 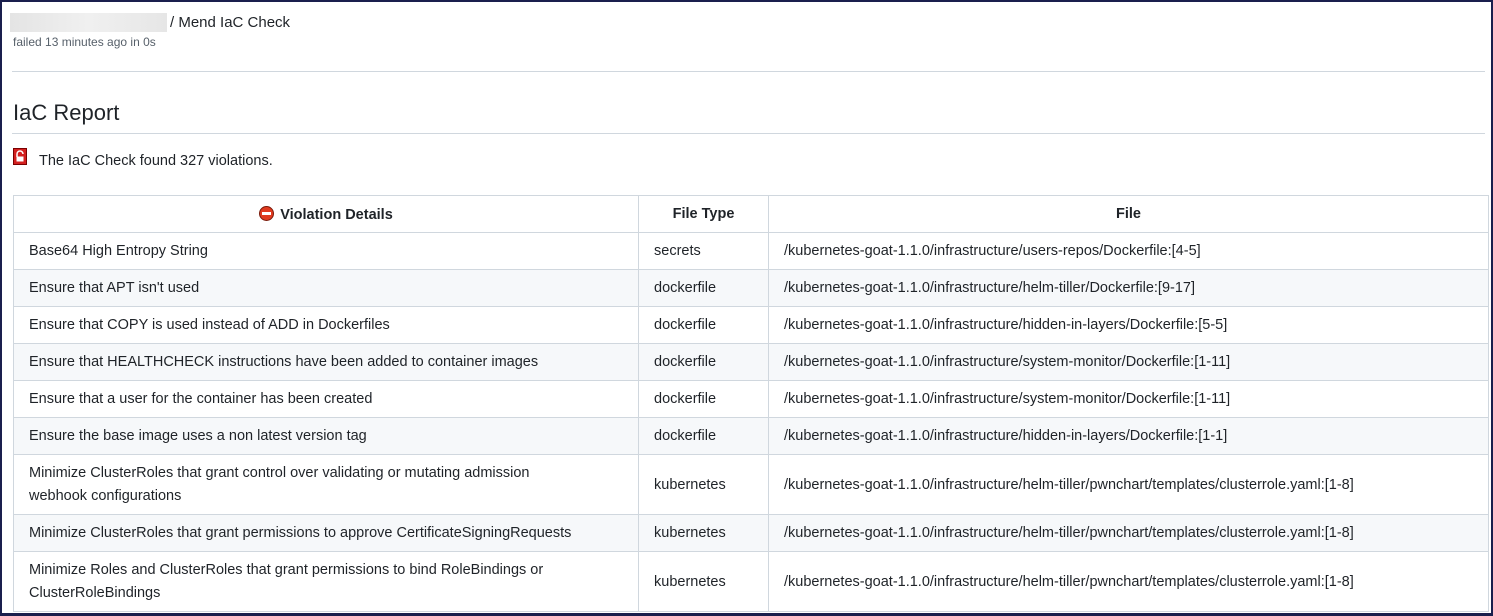 What do you see at coordinates (156, 160) in the screenshot?
I see `summary-text: The IaC Check found 327 violations.` at bounding box center [156, 160].